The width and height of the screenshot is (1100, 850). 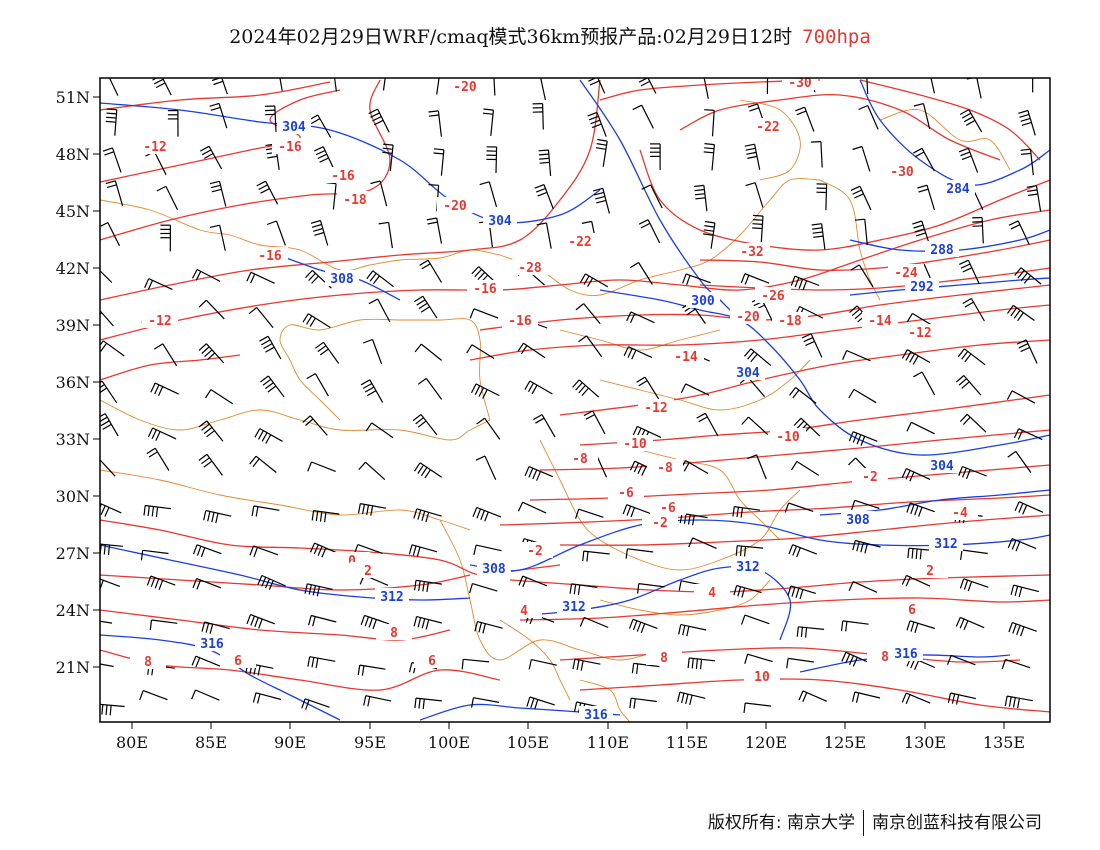 What do you see at coordinates (748, 373) in the screenshot?
I see `height-label: 304` at bounding box center [748, 373].